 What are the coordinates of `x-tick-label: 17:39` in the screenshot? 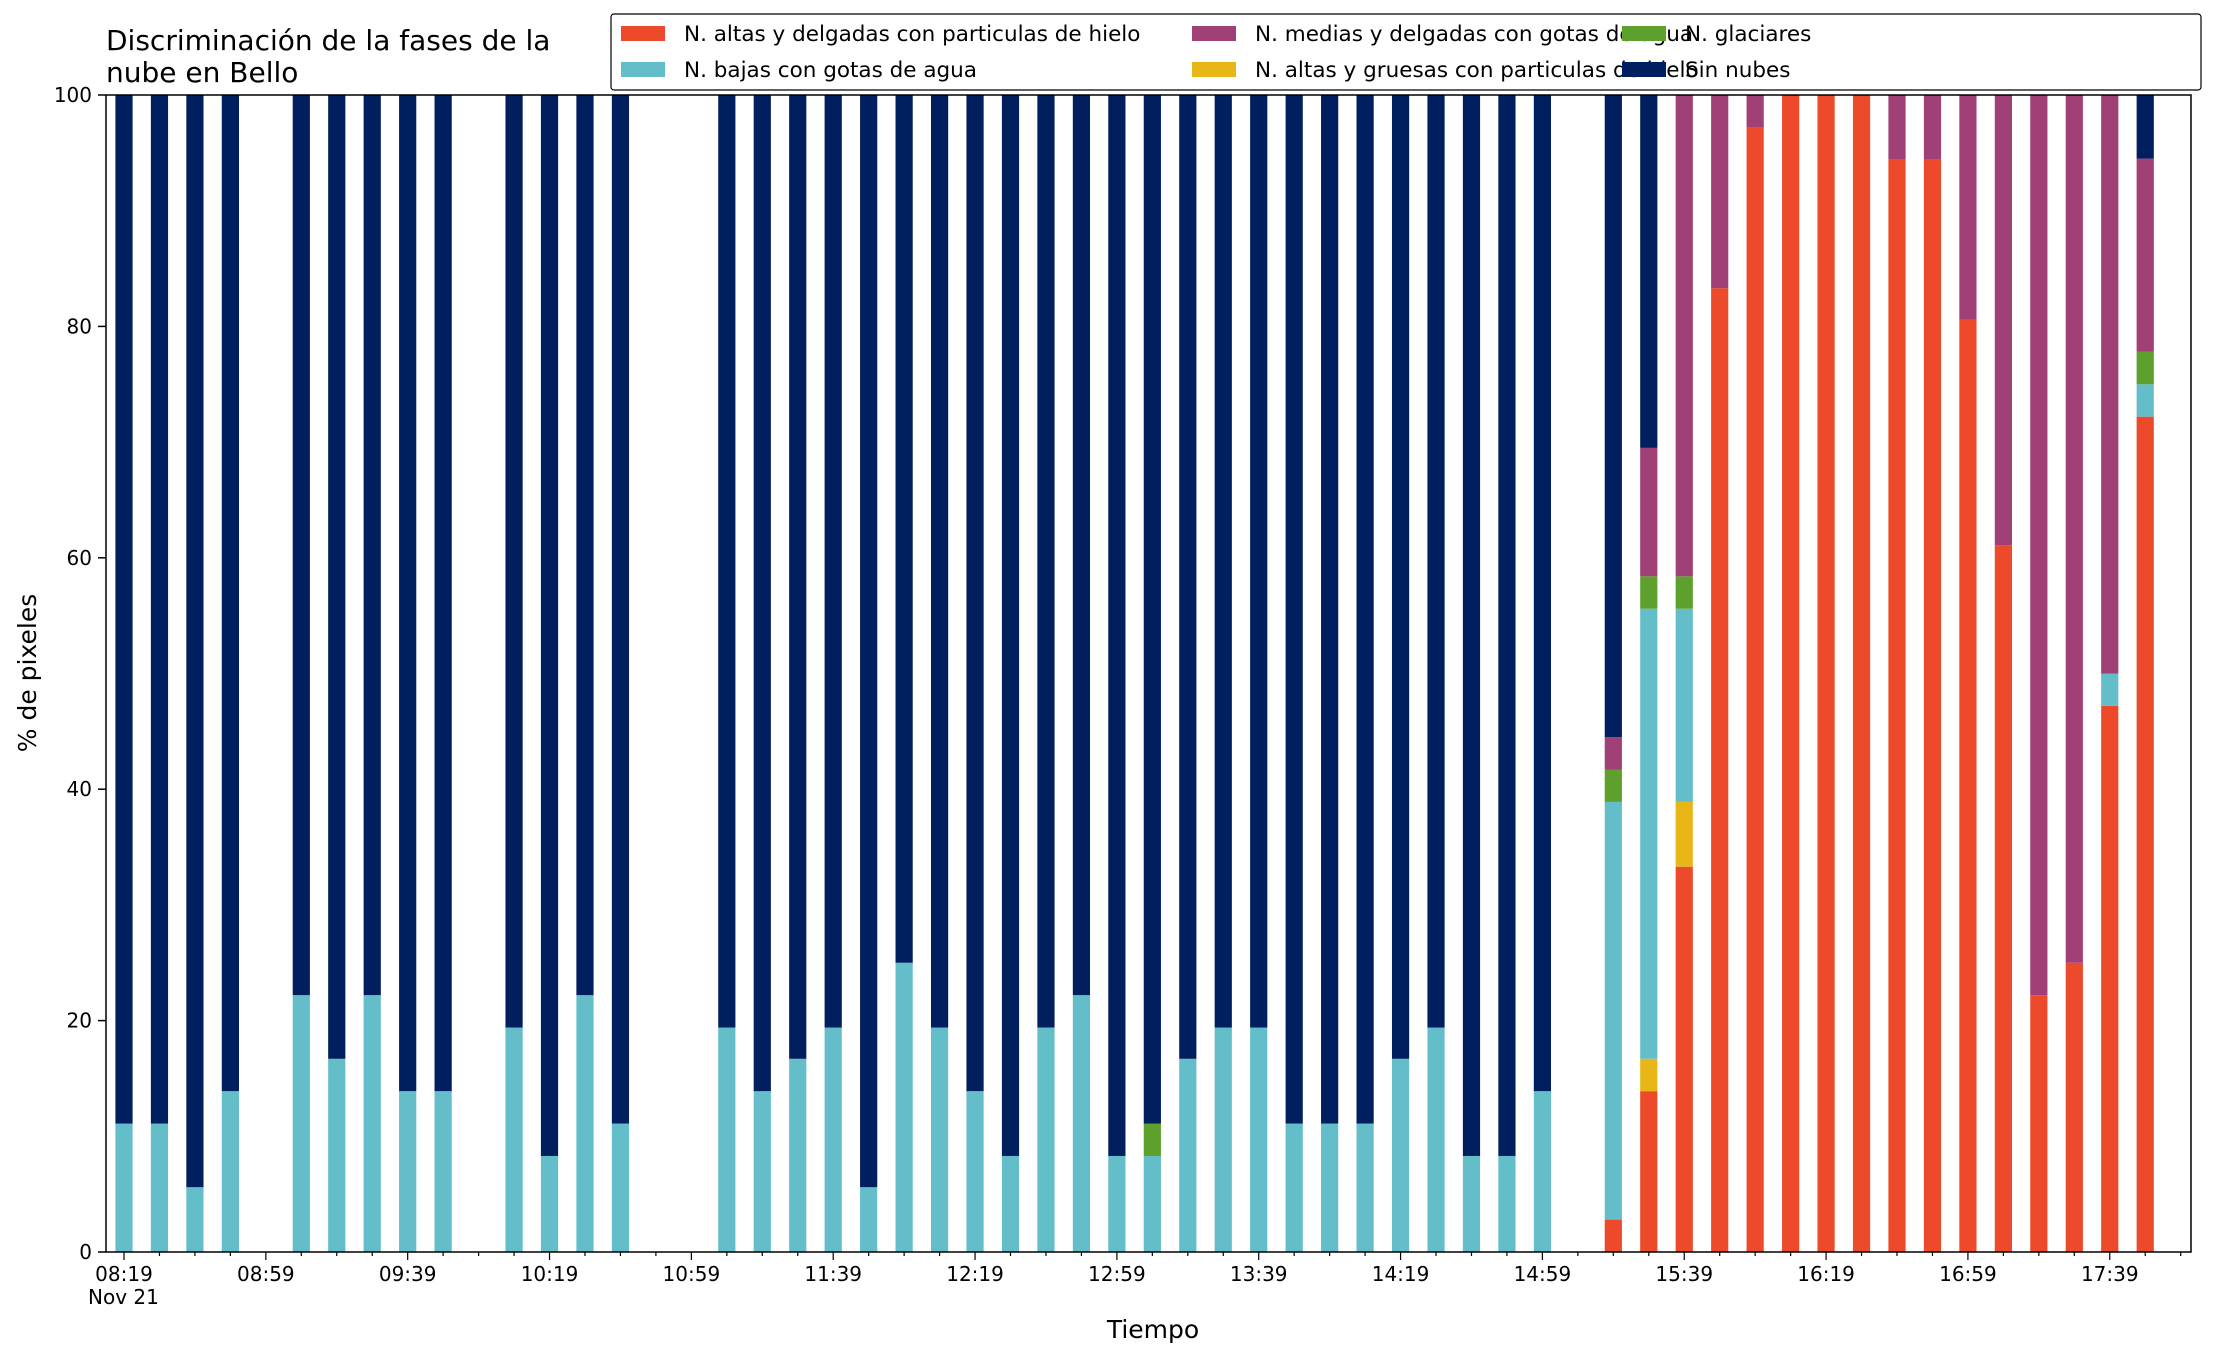 It's located at (2110, 1274).